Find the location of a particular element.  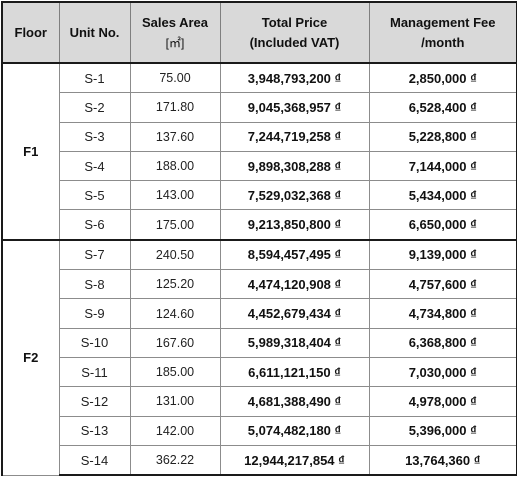

header-sales-area-unit: [㎡] is located at coordinates (175, 42).